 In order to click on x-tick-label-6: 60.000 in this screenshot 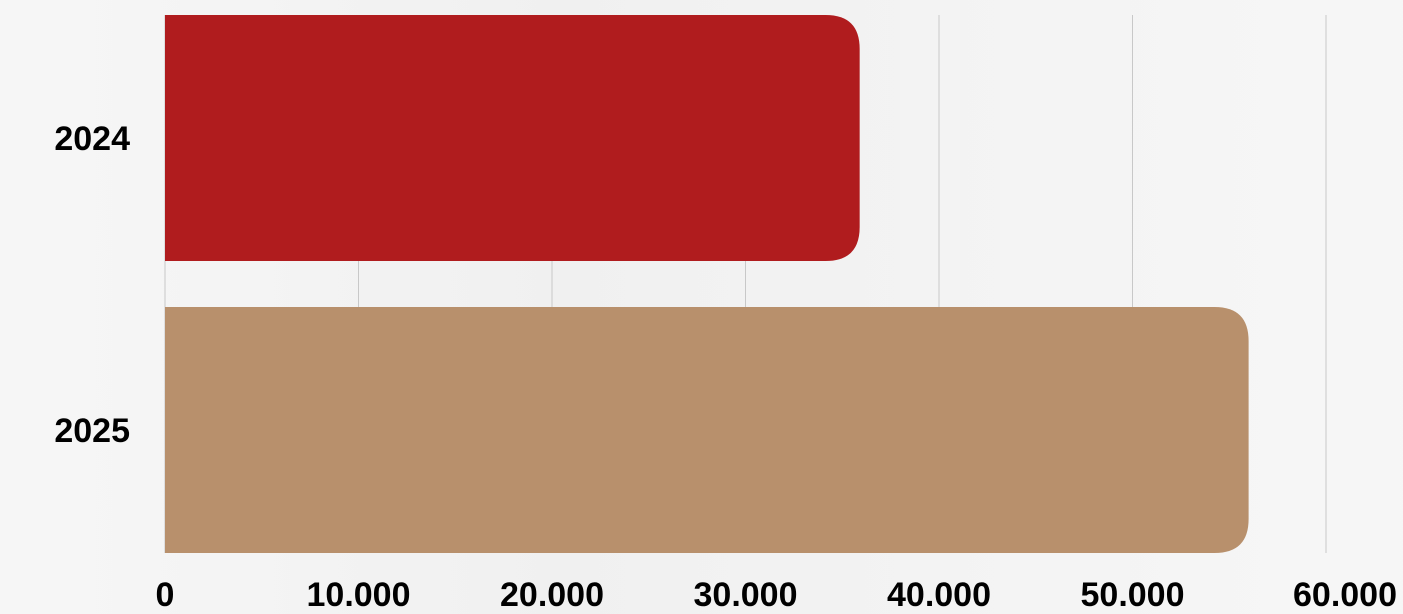, I will do `click(1345, 595)`.